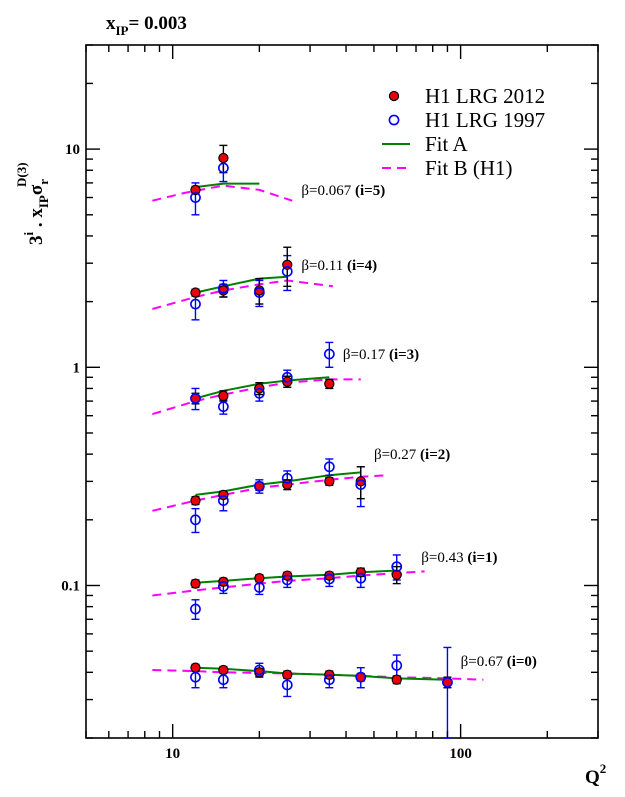 This screenshot has width=625, height=797. What do you see at coordinates (370, 191) in the screenshot?
I see `bin-index: (i=5)` at bounding box center [370, 191].